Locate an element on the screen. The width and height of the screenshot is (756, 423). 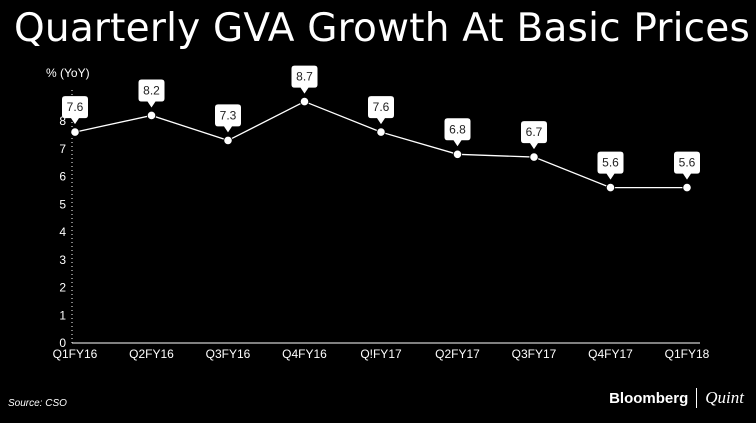
brand-logo: Bloomberg Quint is located at coordinates (676, 398).